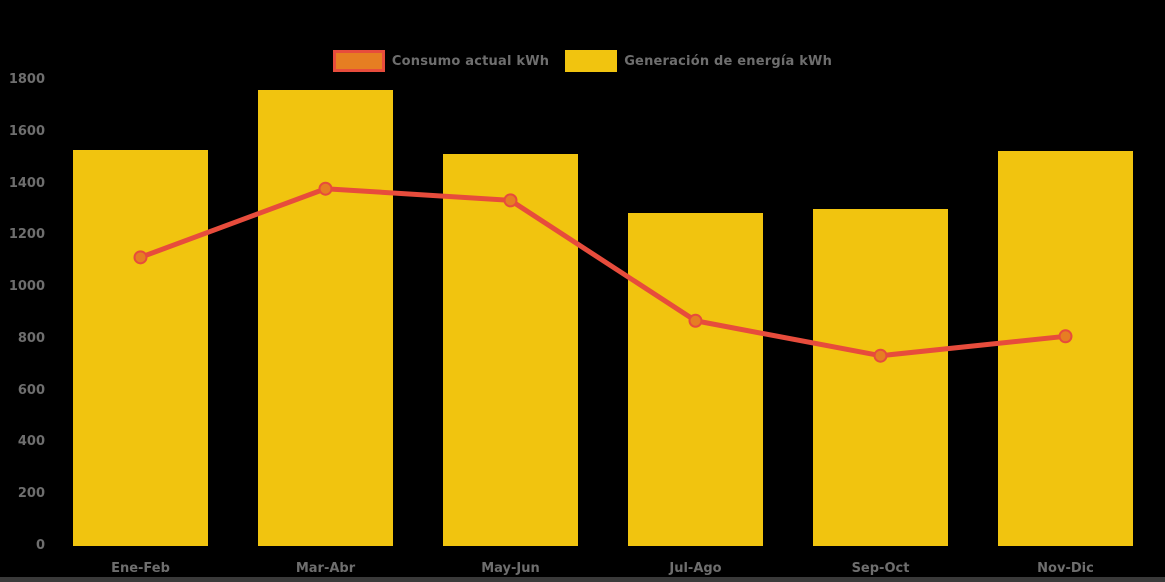 The width and height of the screenshot is (1165, 582). Describe the element at coordinates (1065, 568) in the screenshot. I see `x-tick-label-Nov-Dic: Nov-Dic` at that location.